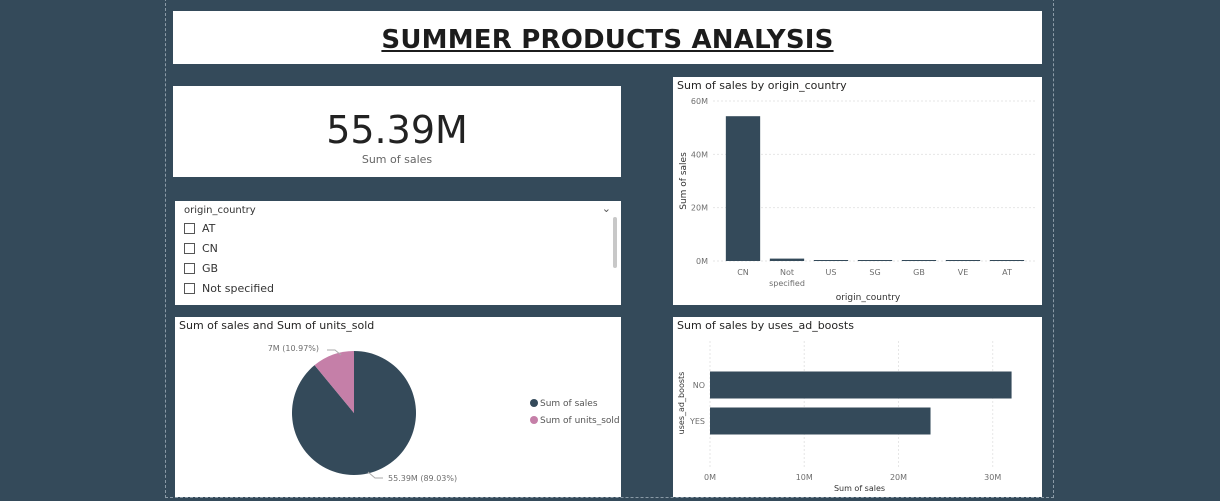  Describe the element at coordinates (992, 477) in the screenshot. I see `x-tick-label: 30M` at that location.